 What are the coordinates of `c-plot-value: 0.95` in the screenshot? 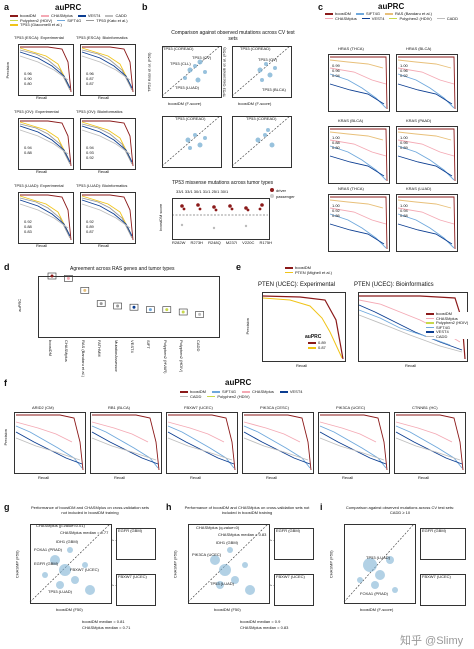 It's located at (404, 142).